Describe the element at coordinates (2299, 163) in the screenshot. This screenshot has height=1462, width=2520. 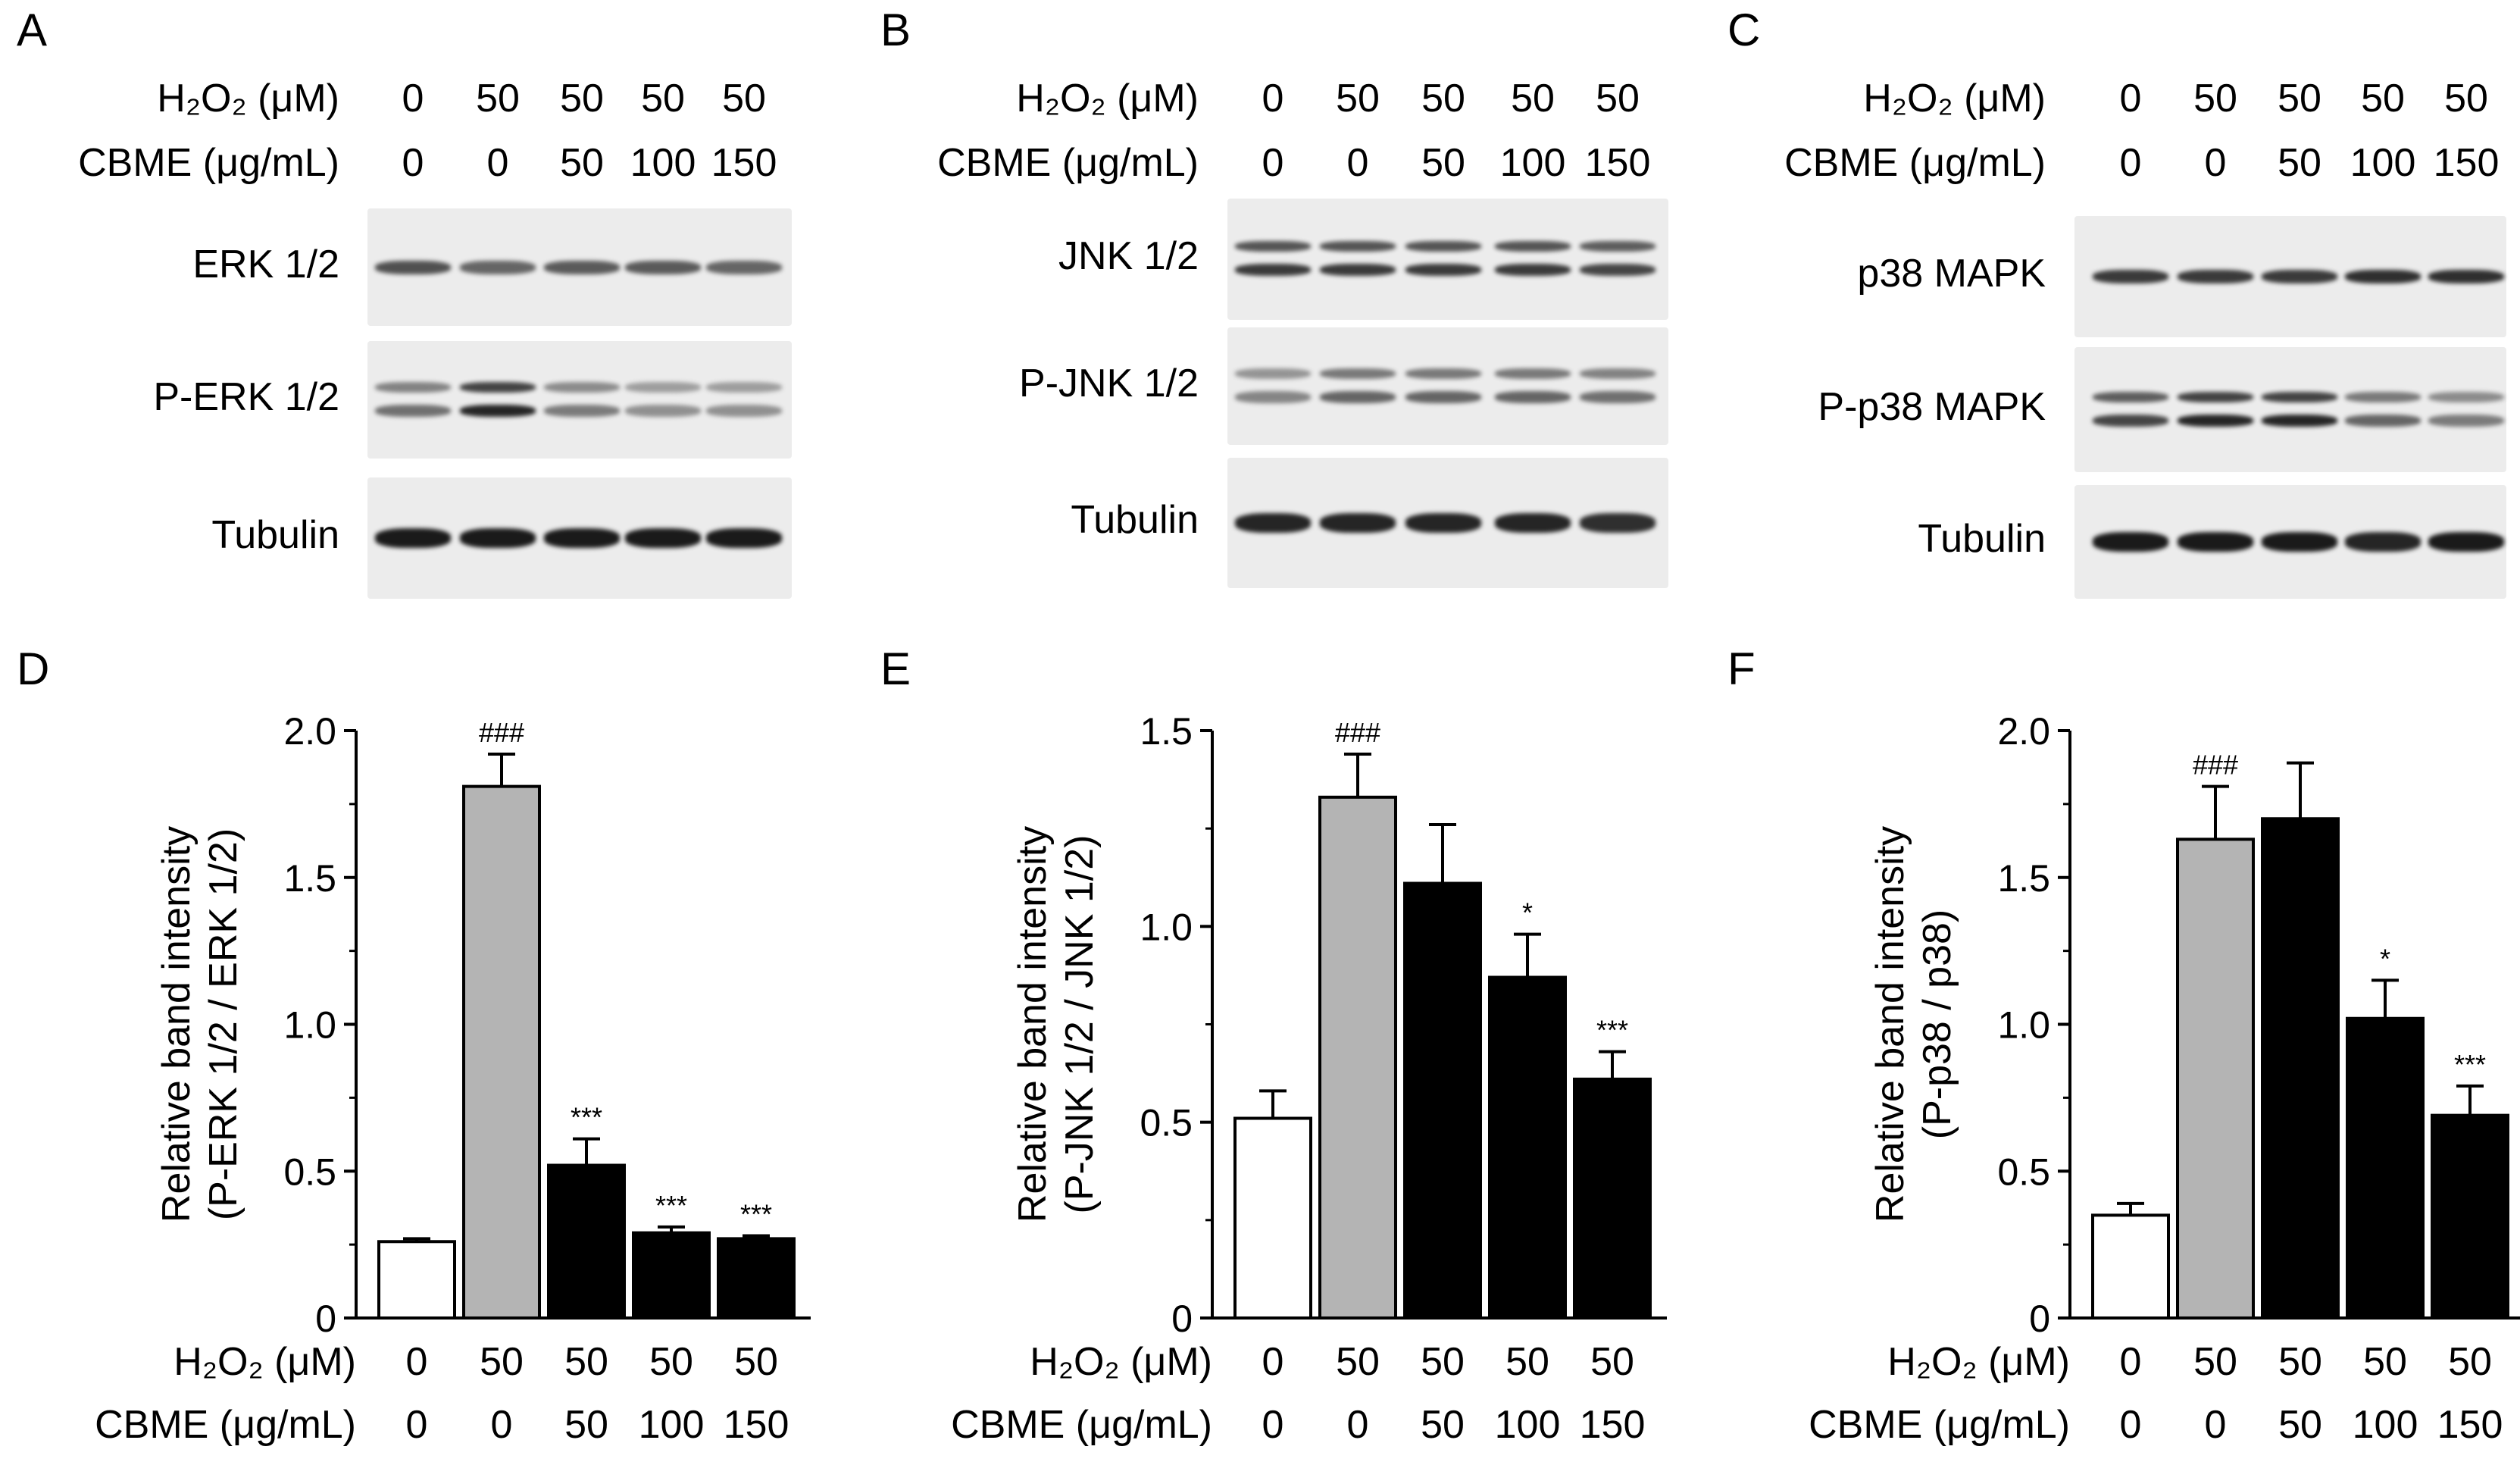
I see `blot-c-cbme-value: 50` at that location.